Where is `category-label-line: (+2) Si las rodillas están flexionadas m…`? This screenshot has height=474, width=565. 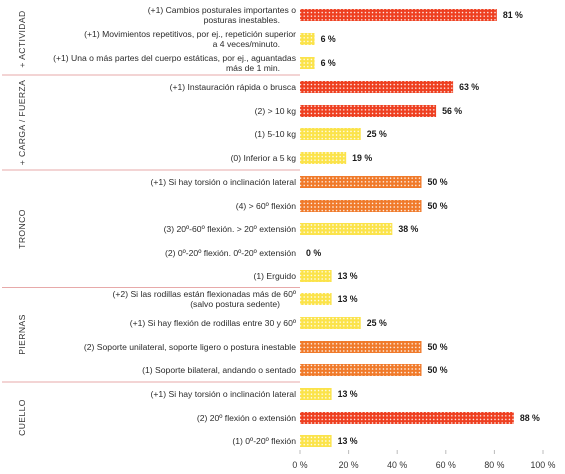
category-label-line: (+2) Si las rodillas están flexionadas m… is located at coordinates (205, 294).